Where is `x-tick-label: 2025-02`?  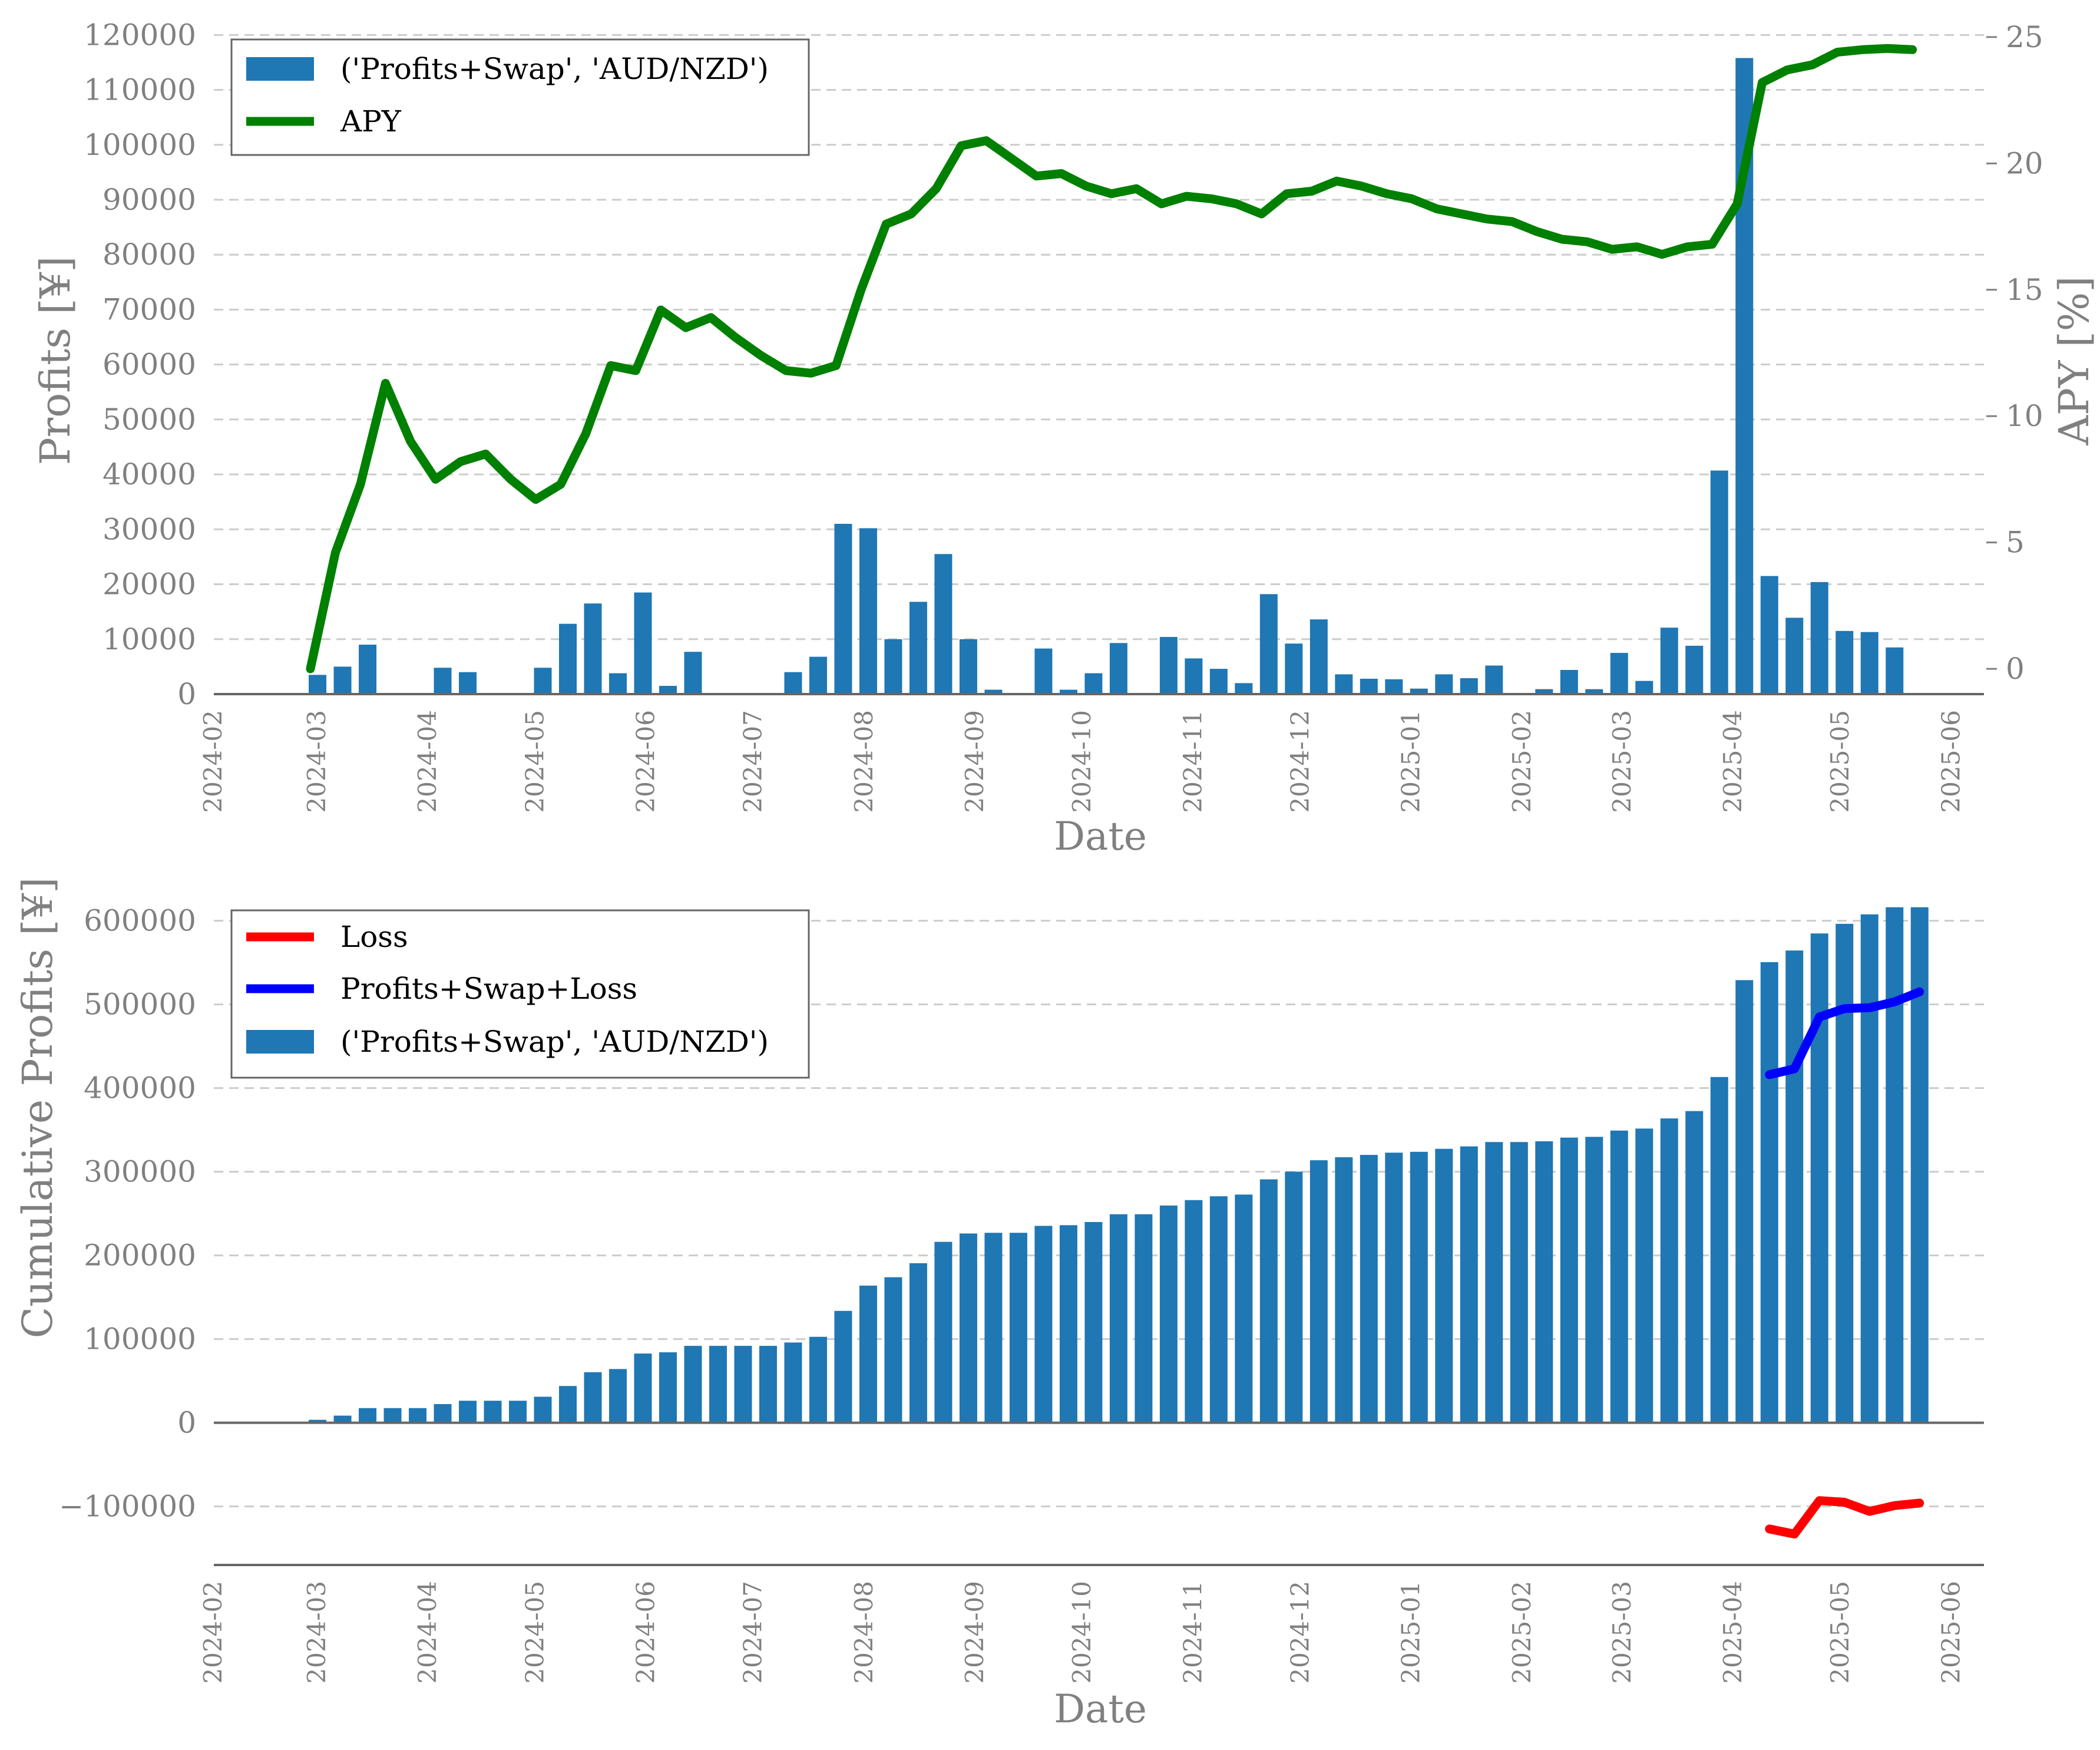 x-tick-label: 2025-02 is located at coordinates (1521, 1632).